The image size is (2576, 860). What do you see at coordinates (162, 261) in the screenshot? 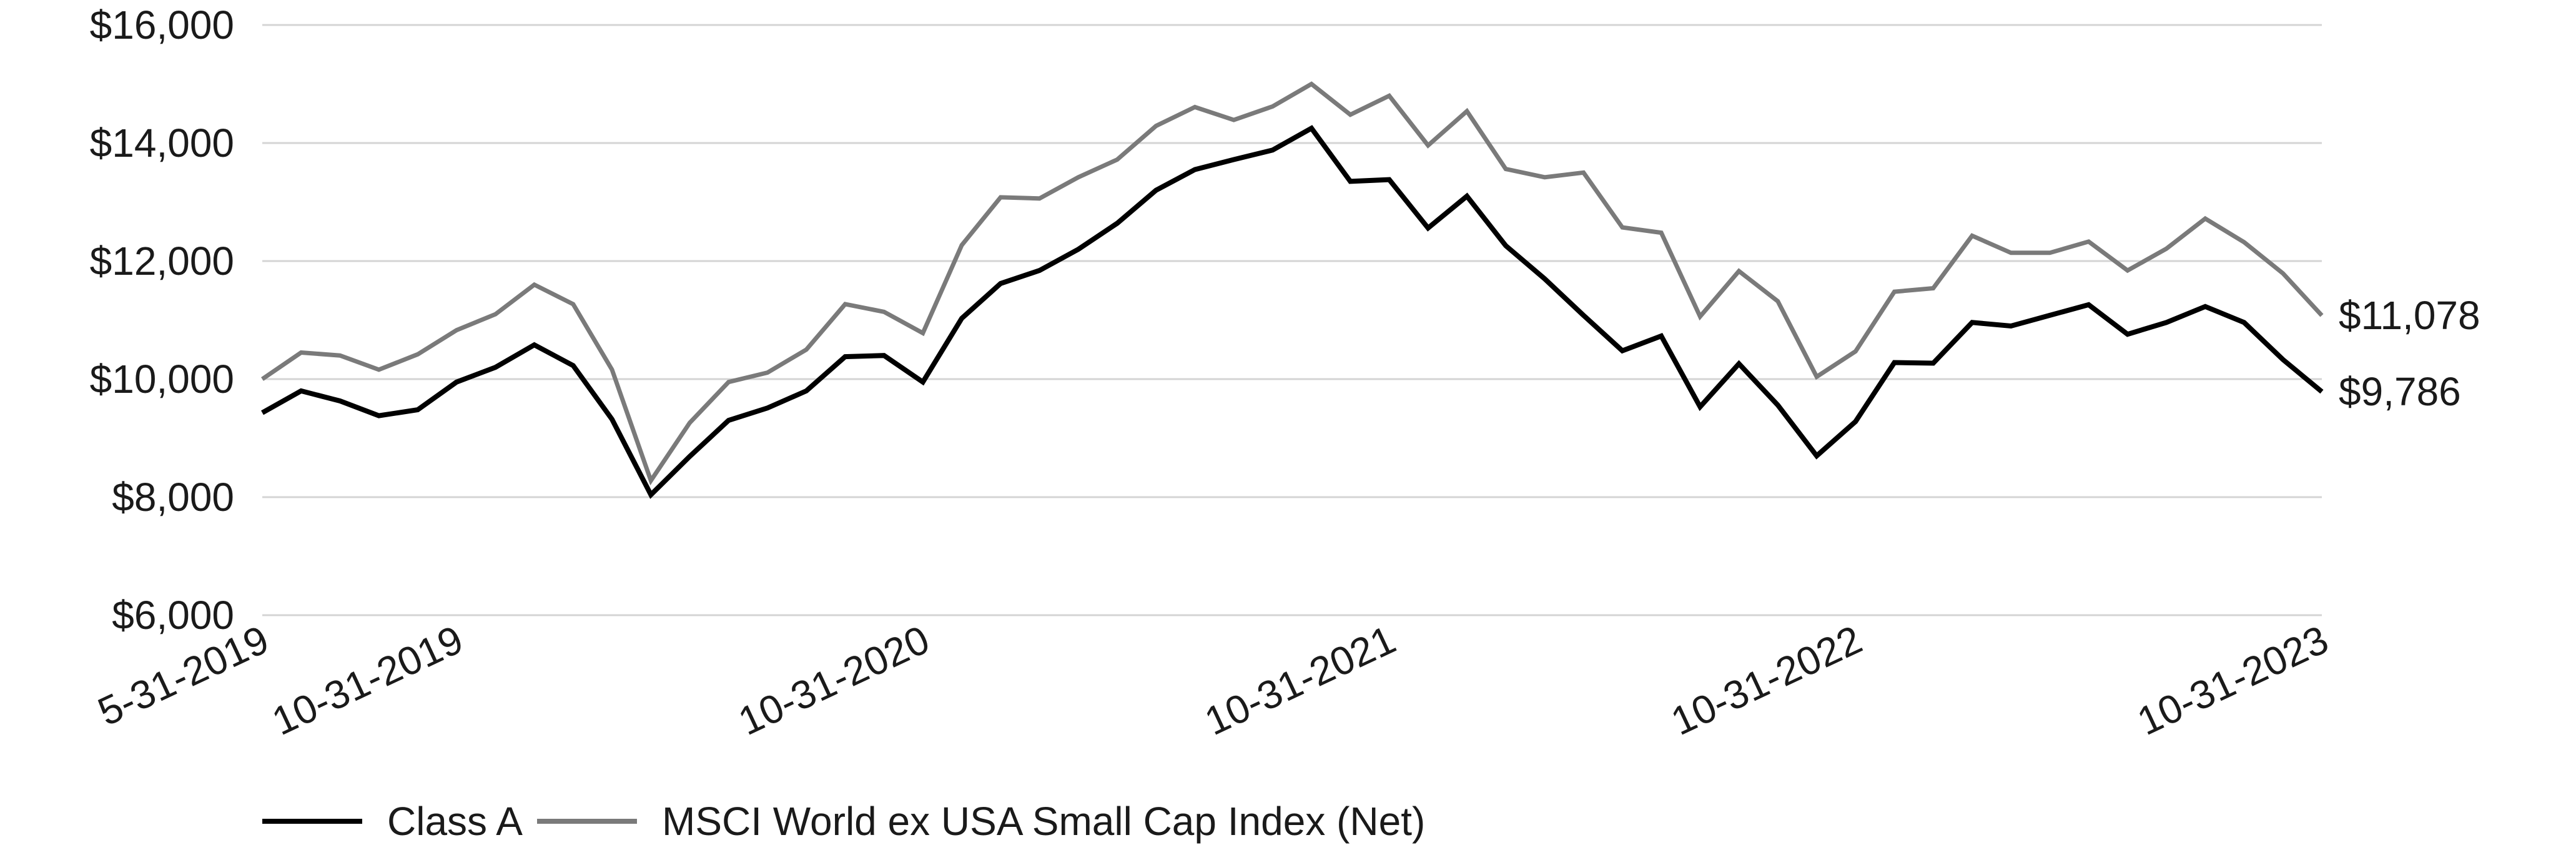
I see `y-tick-label: $12,000` at bounding box center [162, 261].